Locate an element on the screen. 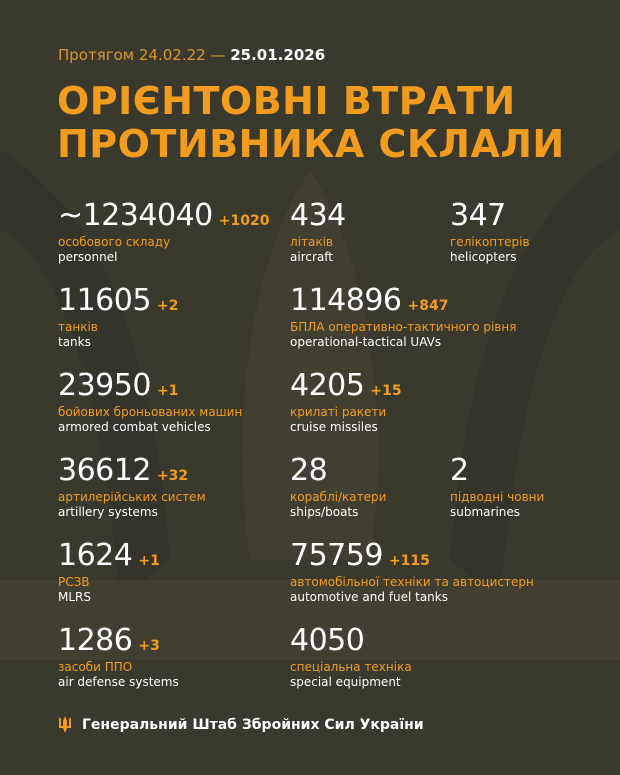 Image resolution: width=620 pixels, height=775 pixels. stat-tanks: 11605 +2 танків tanks is located at coordinates (118, 317).